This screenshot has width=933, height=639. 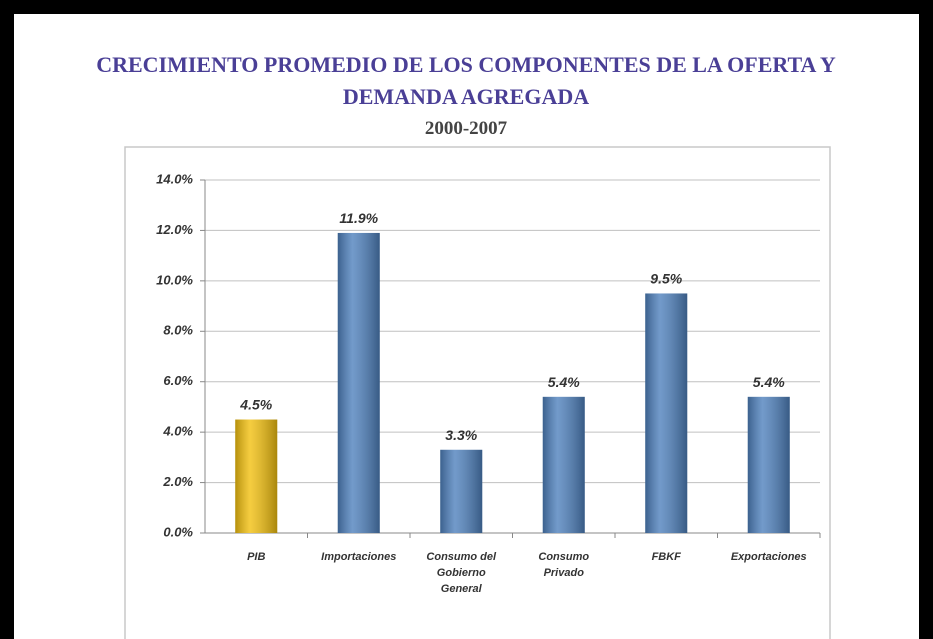 What do you see at coordinates (666, 557) in the screenshot?
I see `x-tick-label: FBKF` at bounding box center [666, 557].